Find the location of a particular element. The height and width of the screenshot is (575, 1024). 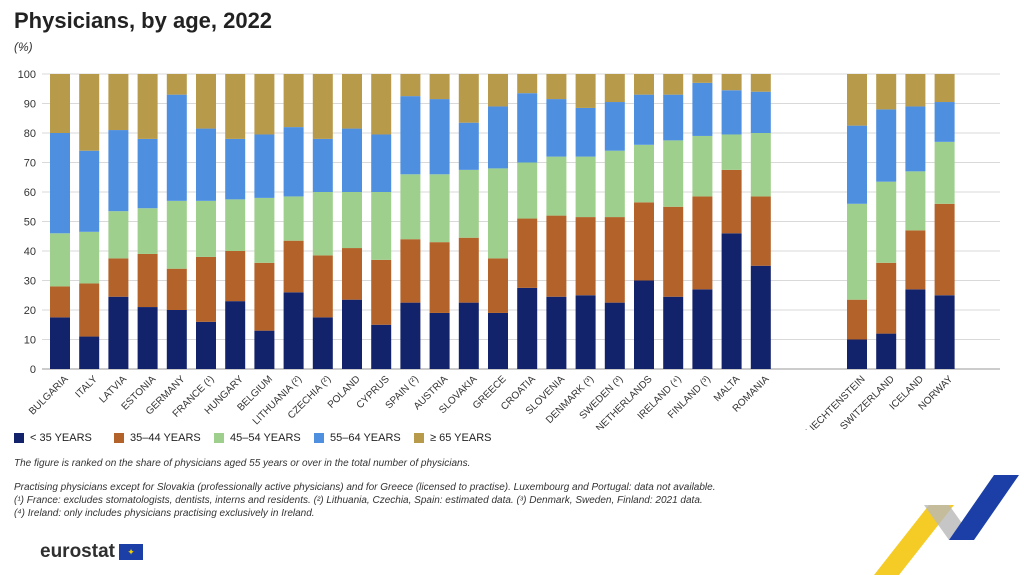

legend-label: 45–54 YEARS is located at coordinates (265, 438).